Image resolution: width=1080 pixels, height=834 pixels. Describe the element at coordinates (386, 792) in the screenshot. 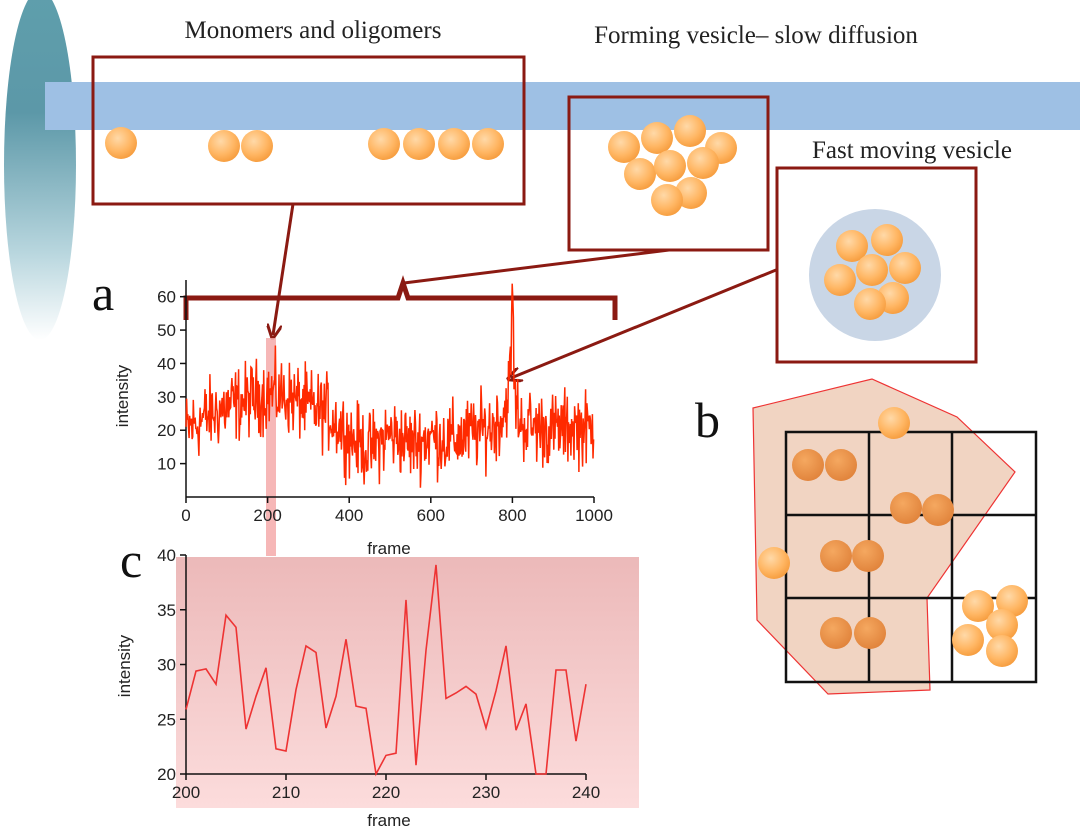

I see `x-tick-label: 220` at that location.